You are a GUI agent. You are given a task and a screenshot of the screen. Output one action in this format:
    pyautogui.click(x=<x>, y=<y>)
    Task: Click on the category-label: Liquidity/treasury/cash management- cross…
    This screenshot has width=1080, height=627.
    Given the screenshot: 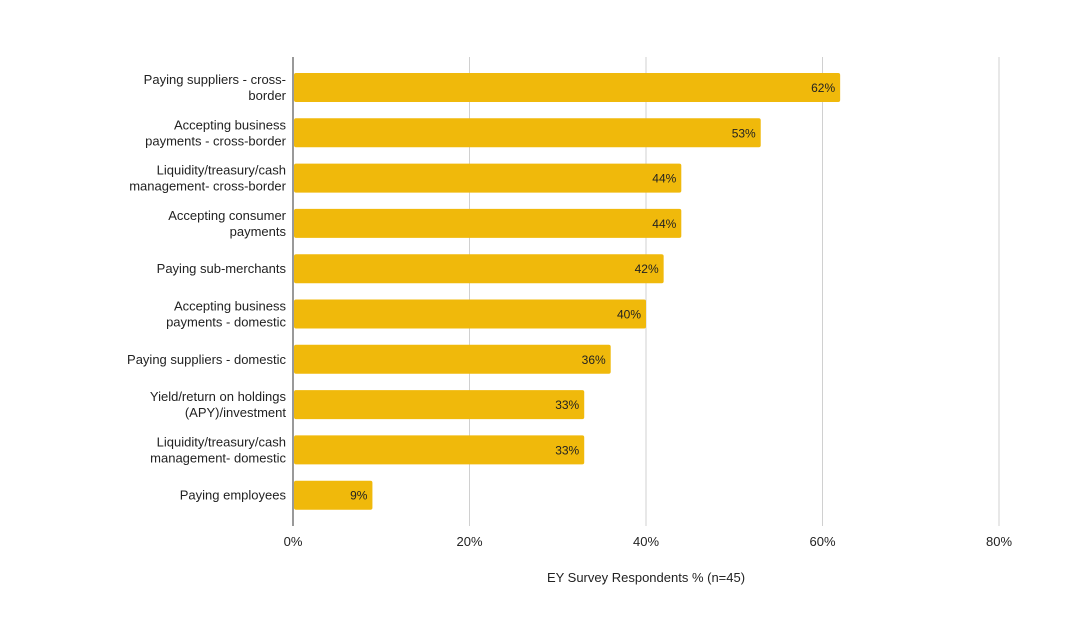 What is the action you would take?
    pyautogui.click(x=207, y=178)
    